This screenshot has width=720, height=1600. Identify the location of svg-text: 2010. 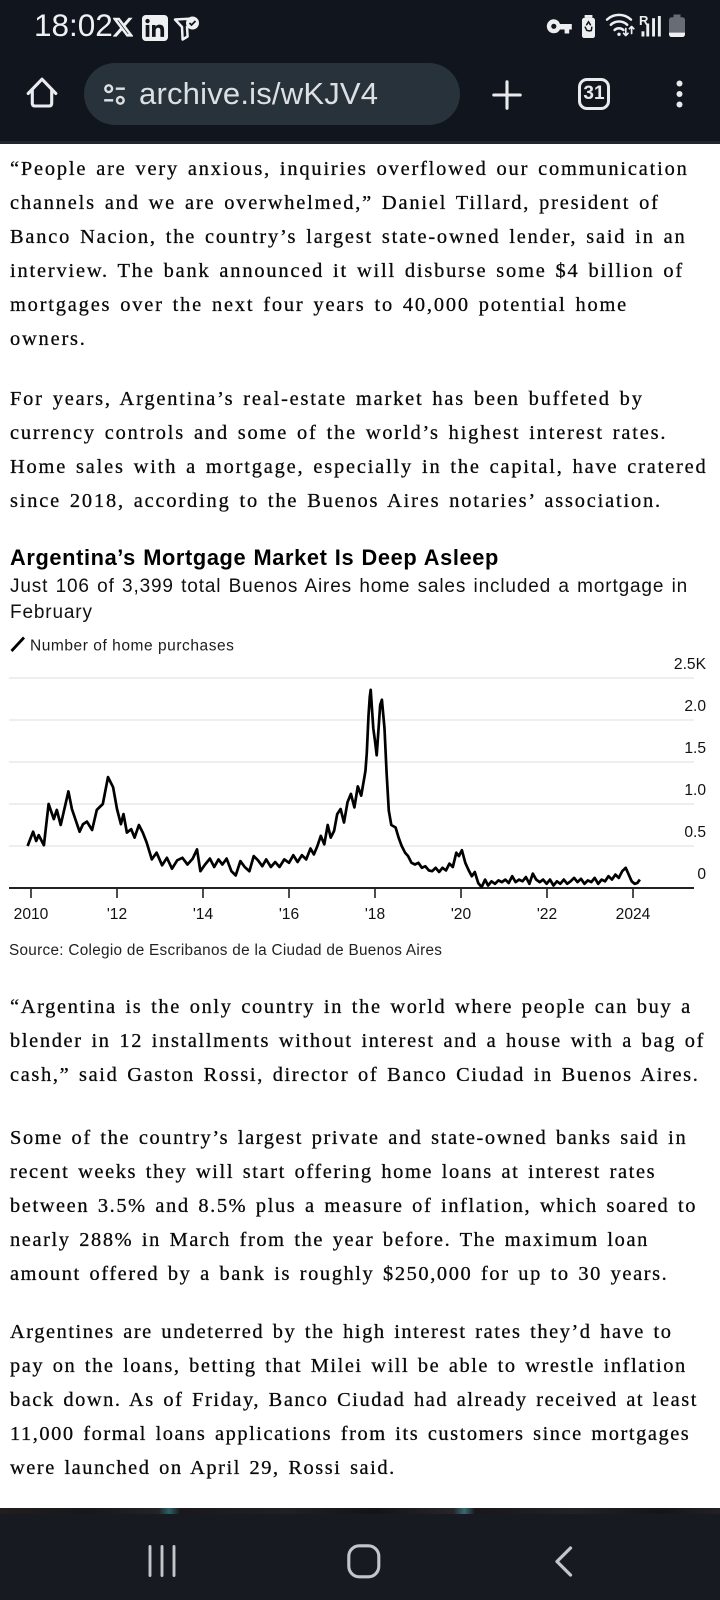
(31, 914).